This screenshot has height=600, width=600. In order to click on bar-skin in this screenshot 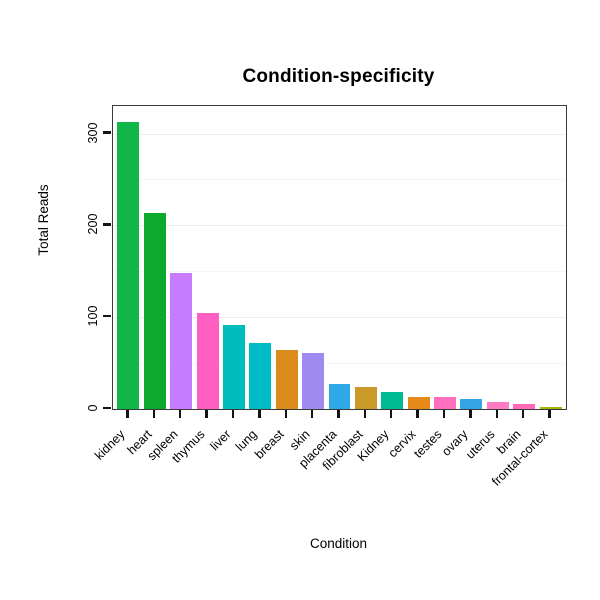, I will do `click(313, 381)`.